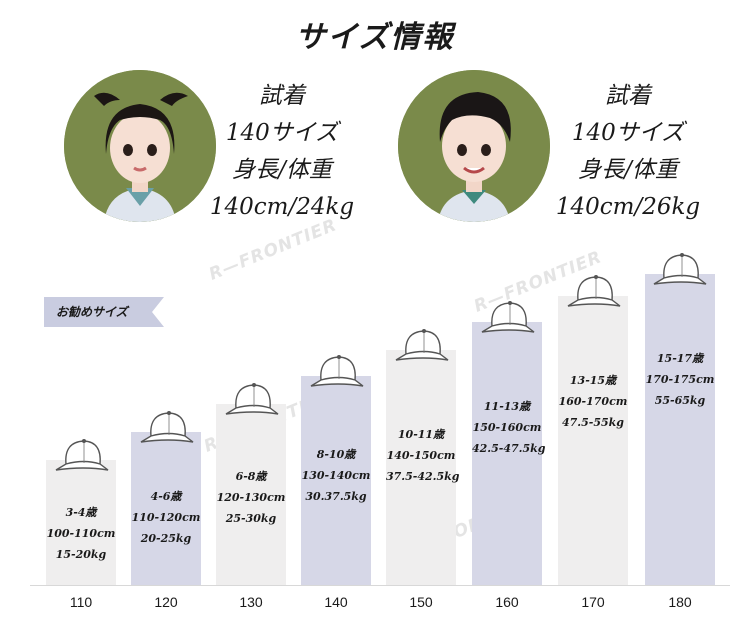 This screenshot has width=750, height=629. What do you see at coordinates (680, 358) in the screenshot?
I see `size-age: 15-17歳` at bounding box center [680, 358].